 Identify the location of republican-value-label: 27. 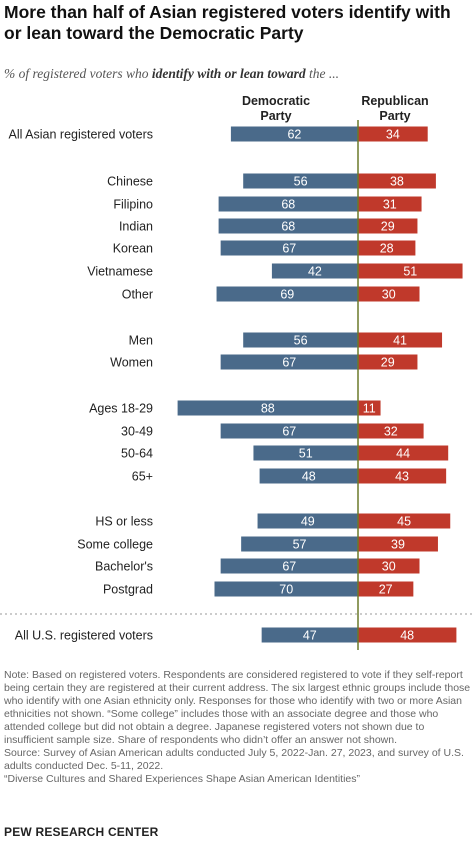
(386, 590).